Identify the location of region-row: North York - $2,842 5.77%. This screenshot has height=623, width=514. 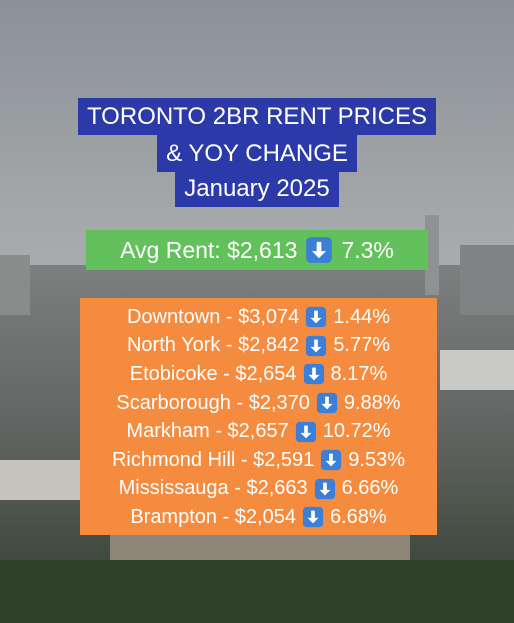
(258, 346).